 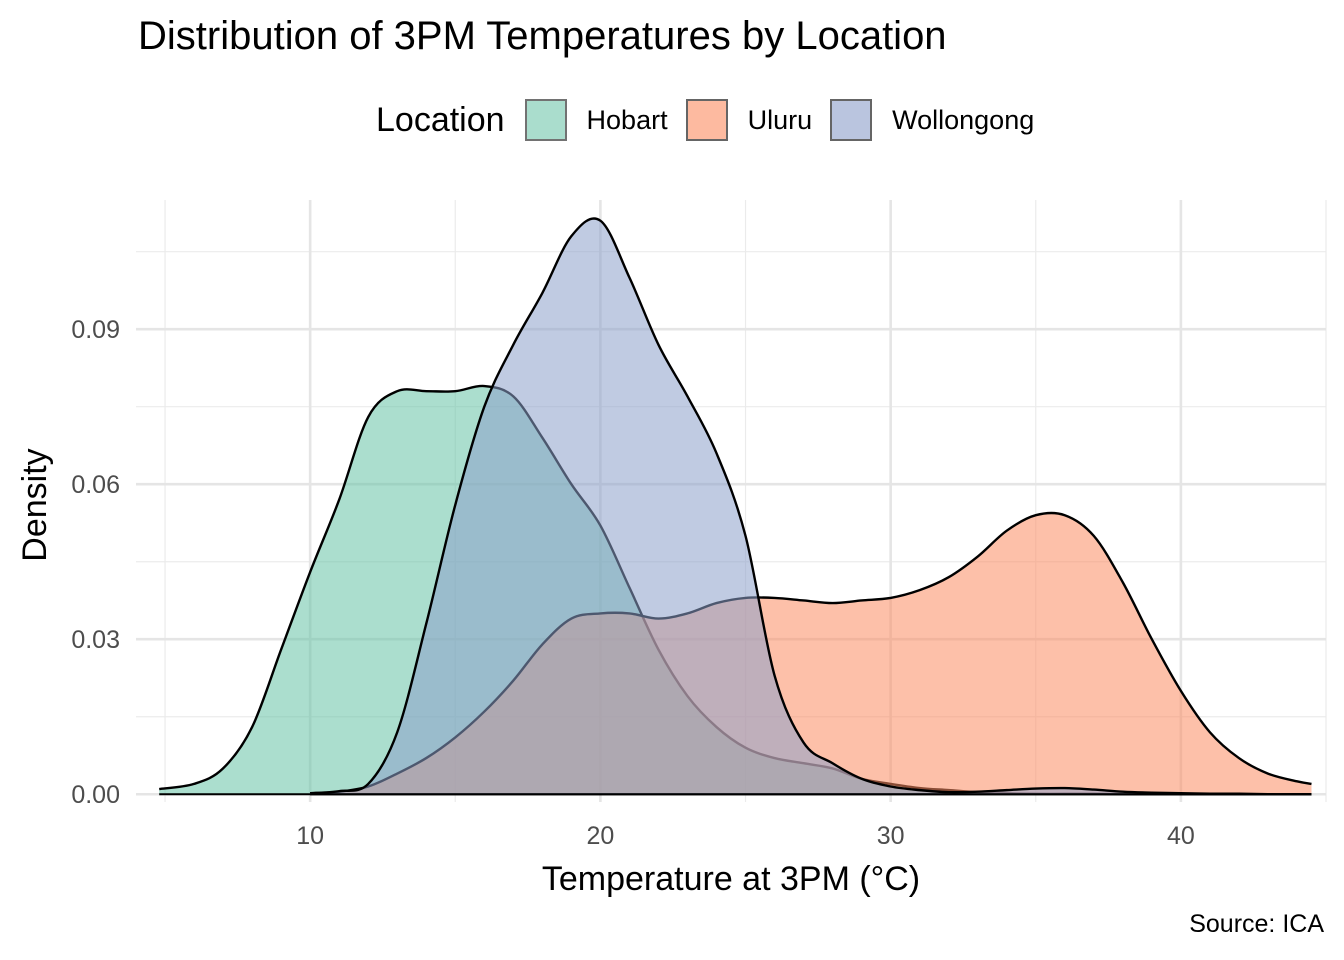 I want to click on x-axis-label: Temperature at 3PM (°C), so click(x=731, y=879).